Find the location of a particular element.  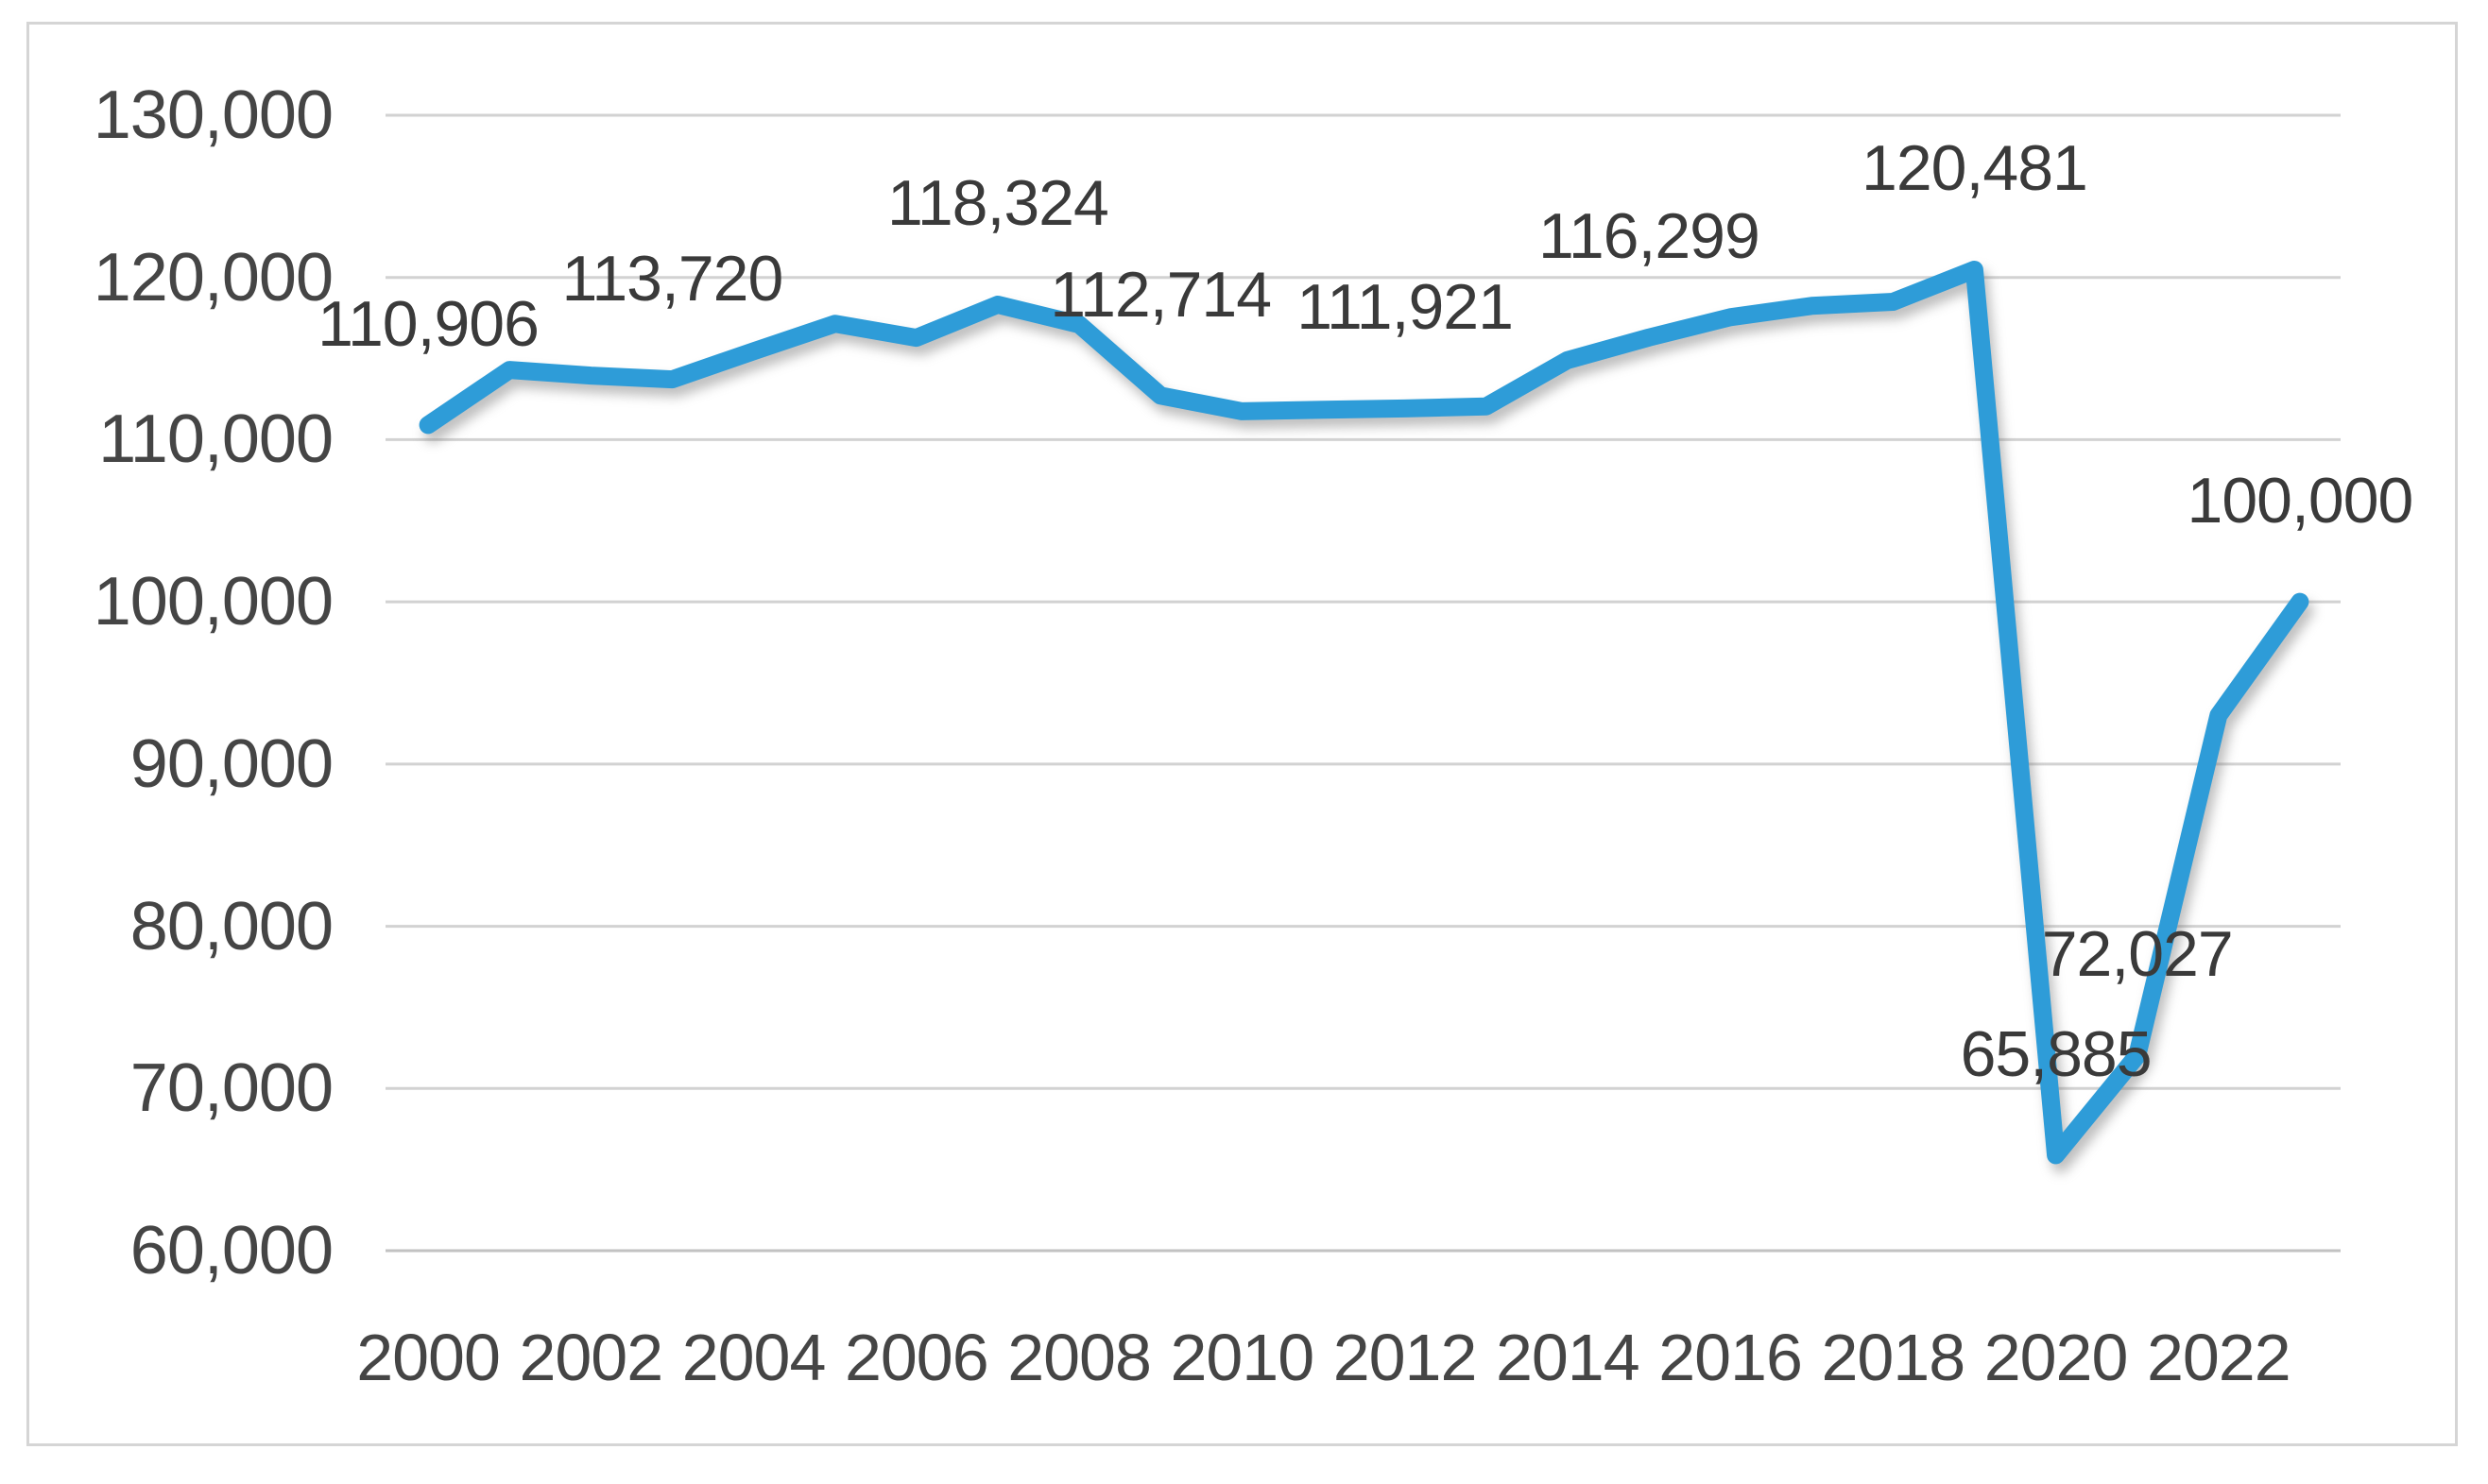

x-tick-label: 2018 is located at coordinates (1893, 1357).